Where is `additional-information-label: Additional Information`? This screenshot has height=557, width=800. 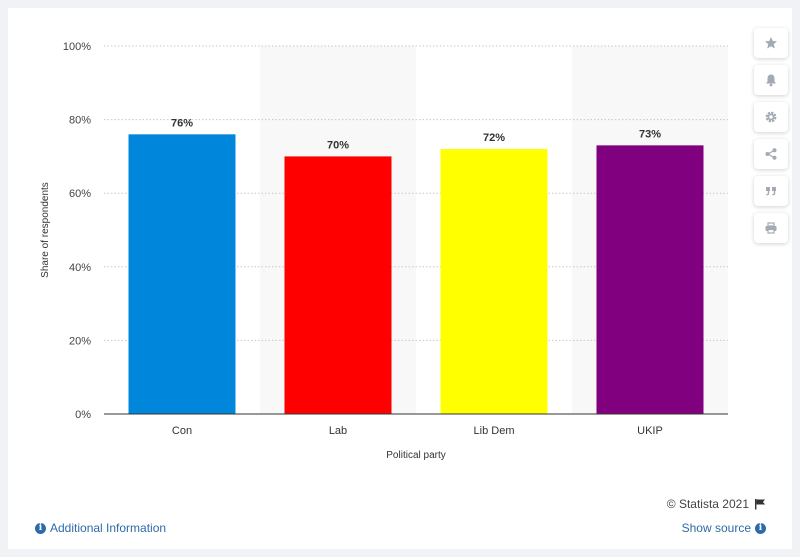 additional-information-label: Additional Information is located at coordinates (108, 528).